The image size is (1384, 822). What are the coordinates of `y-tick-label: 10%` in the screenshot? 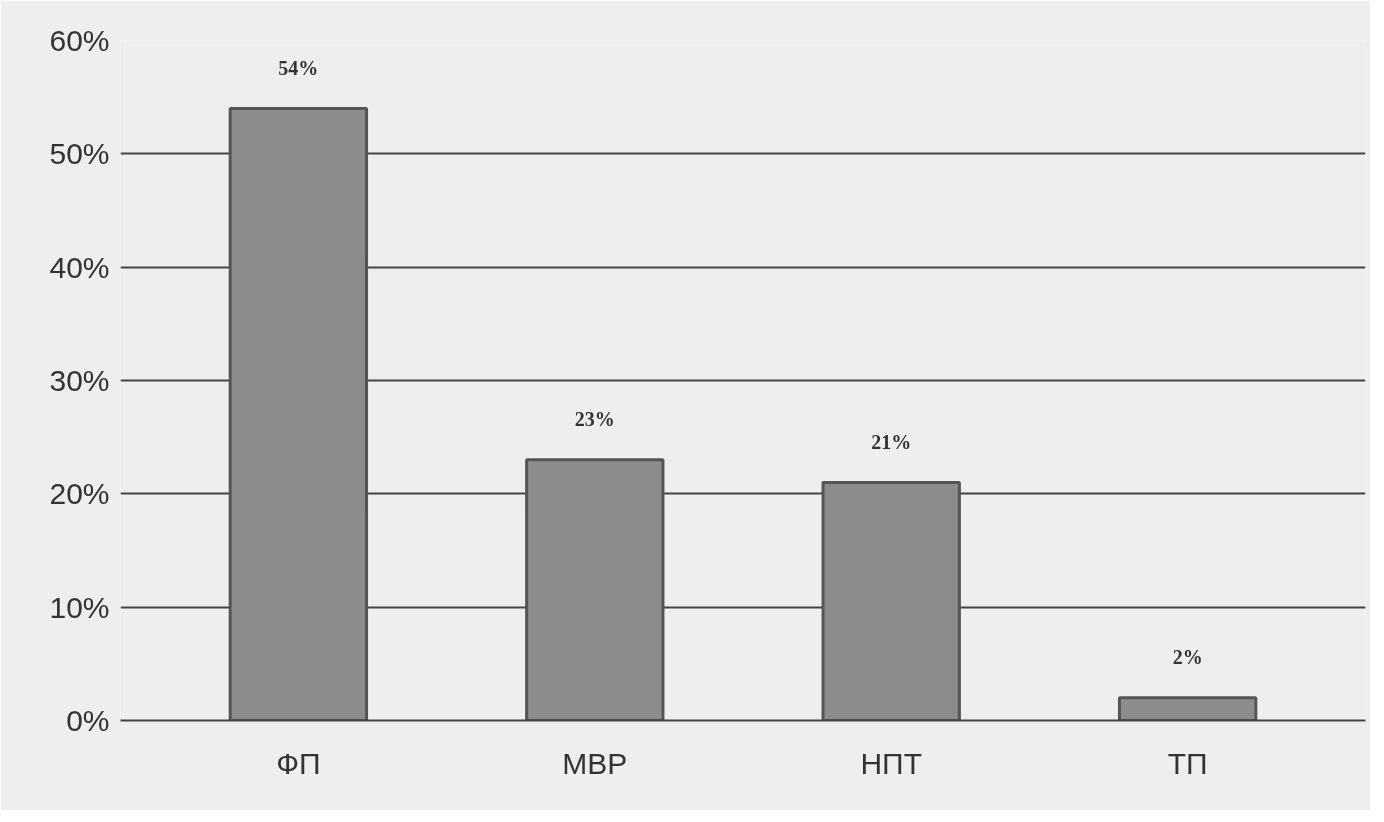 It's located at (79, 607).